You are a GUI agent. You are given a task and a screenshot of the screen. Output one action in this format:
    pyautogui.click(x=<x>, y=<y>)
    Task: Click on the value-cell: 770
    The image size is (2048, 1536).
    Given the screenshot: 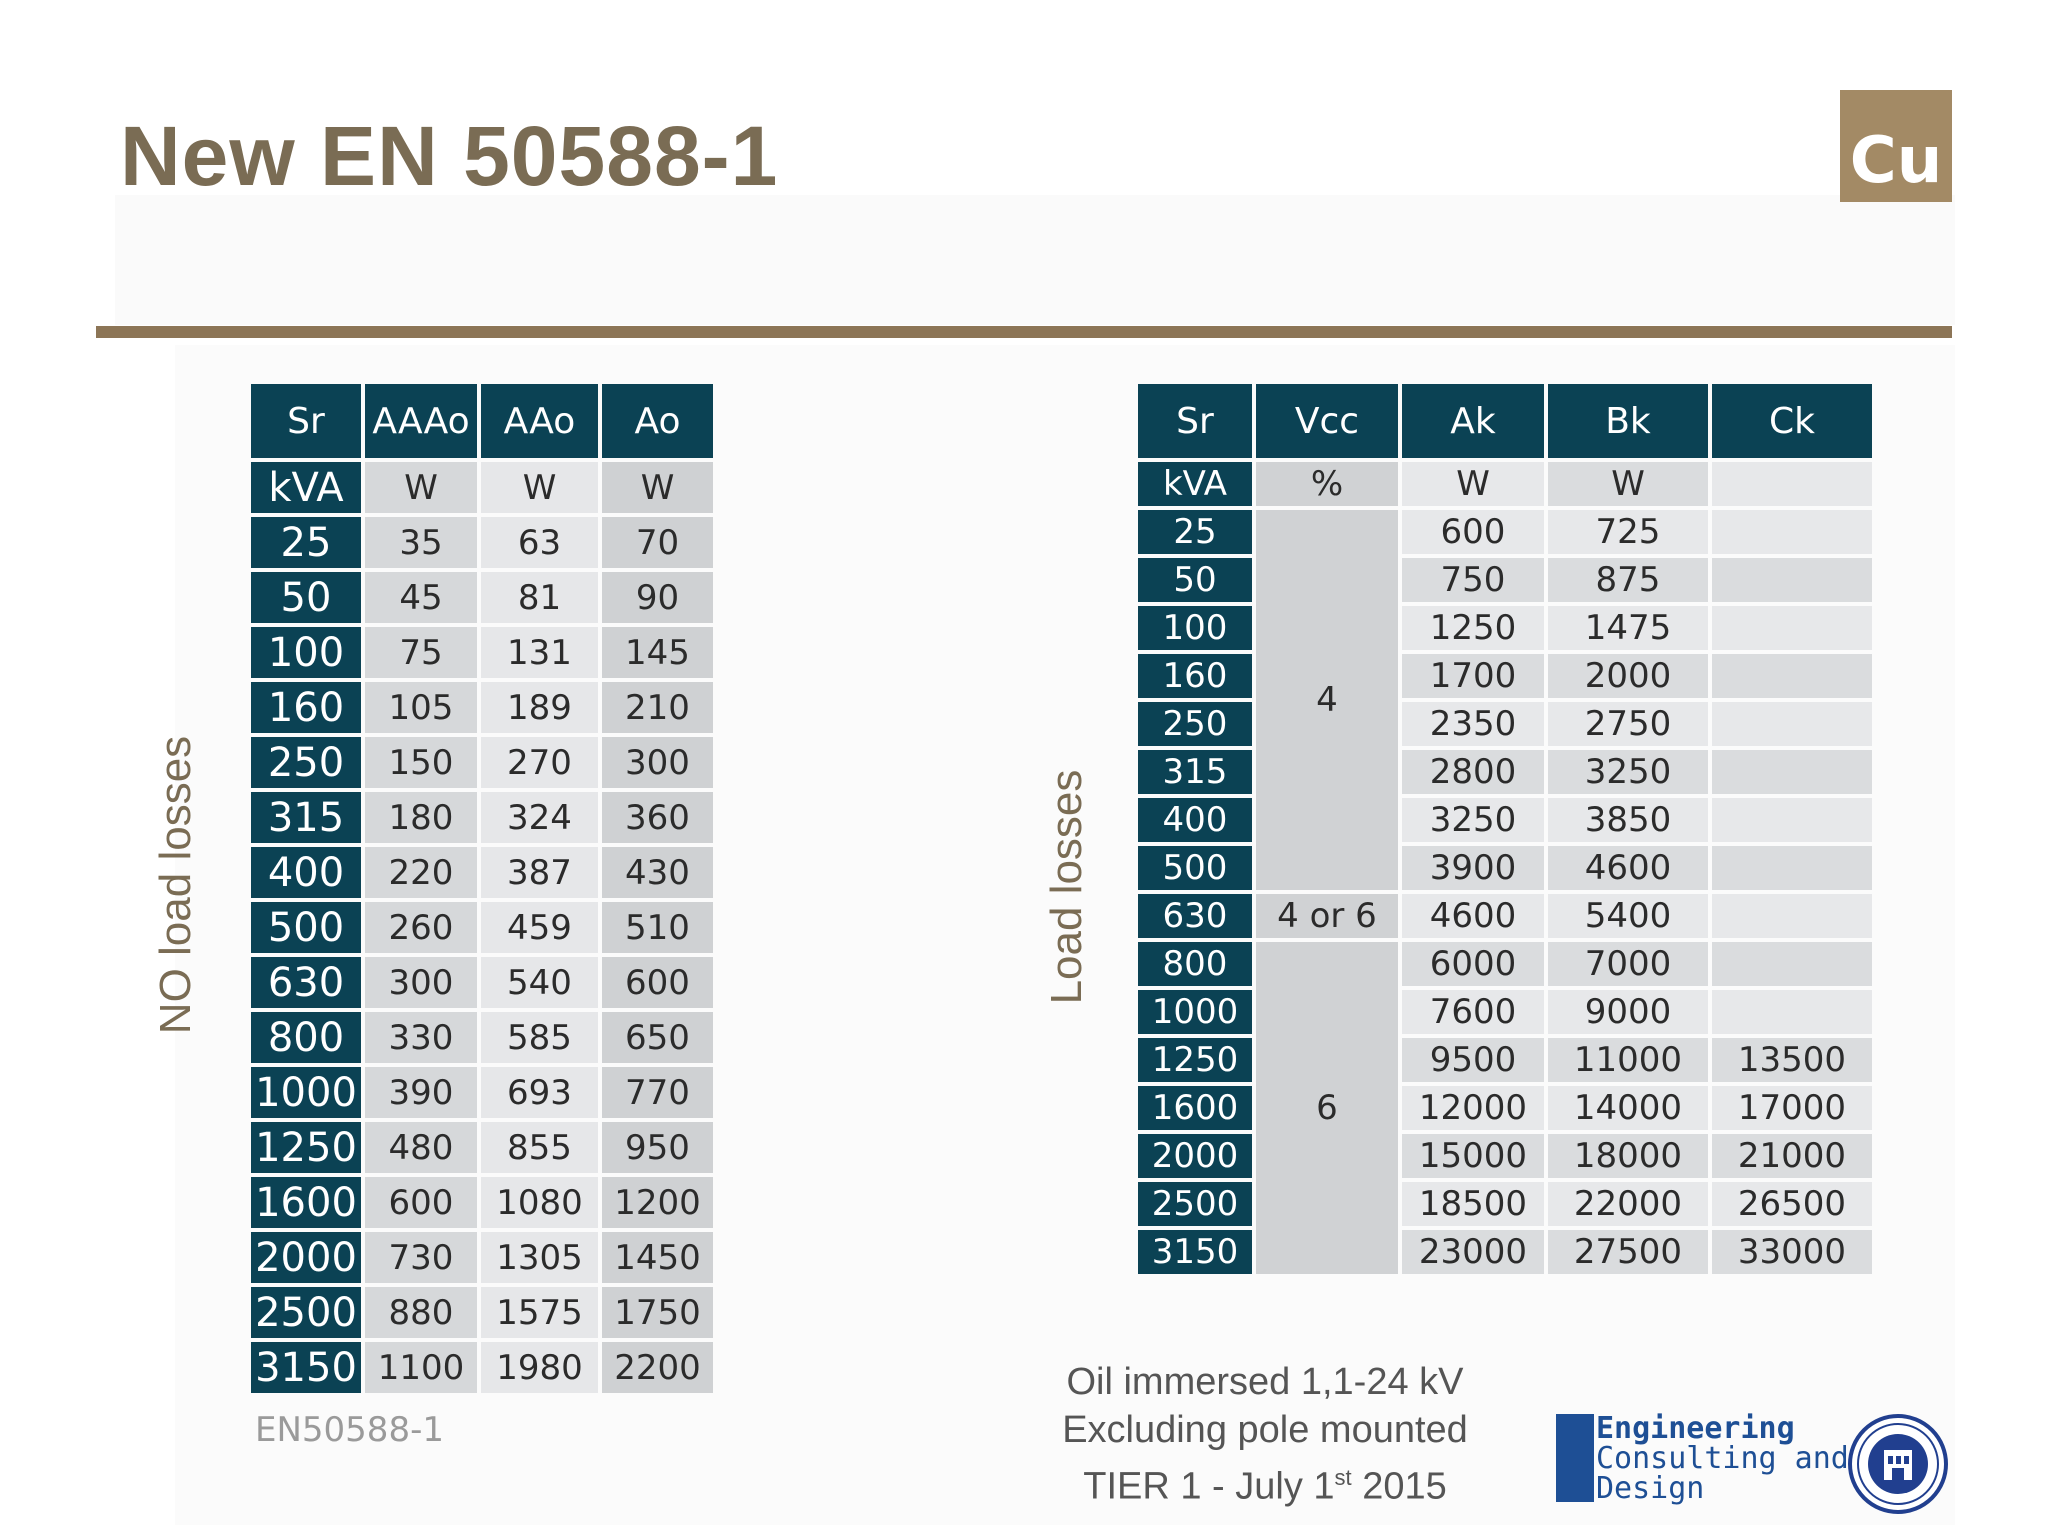 What is the action you would take?
    pyautogui.click(x=657, y=1092)
    